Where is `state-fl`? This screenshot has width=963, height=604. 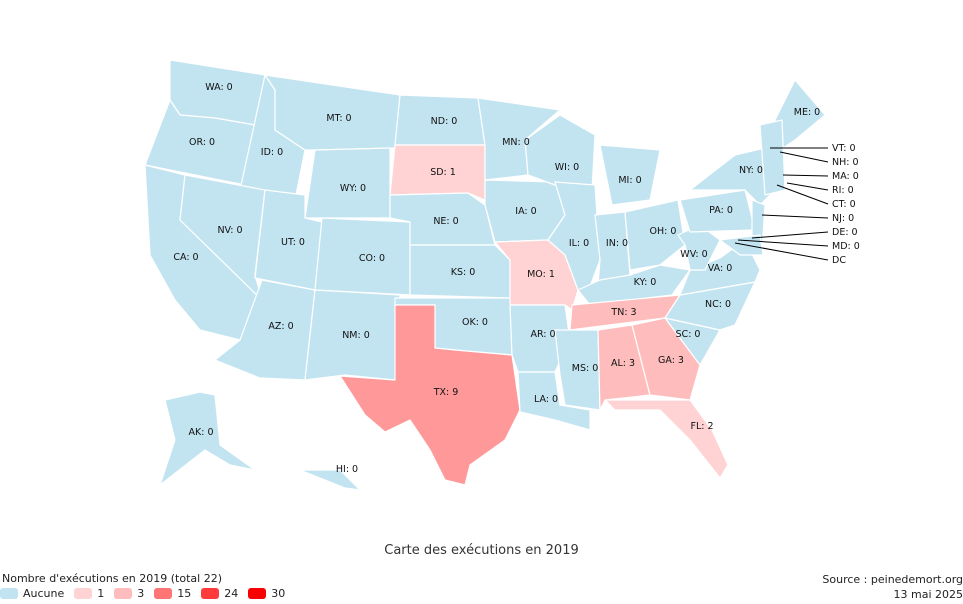
state-fl is located at coordinates (666, 439).